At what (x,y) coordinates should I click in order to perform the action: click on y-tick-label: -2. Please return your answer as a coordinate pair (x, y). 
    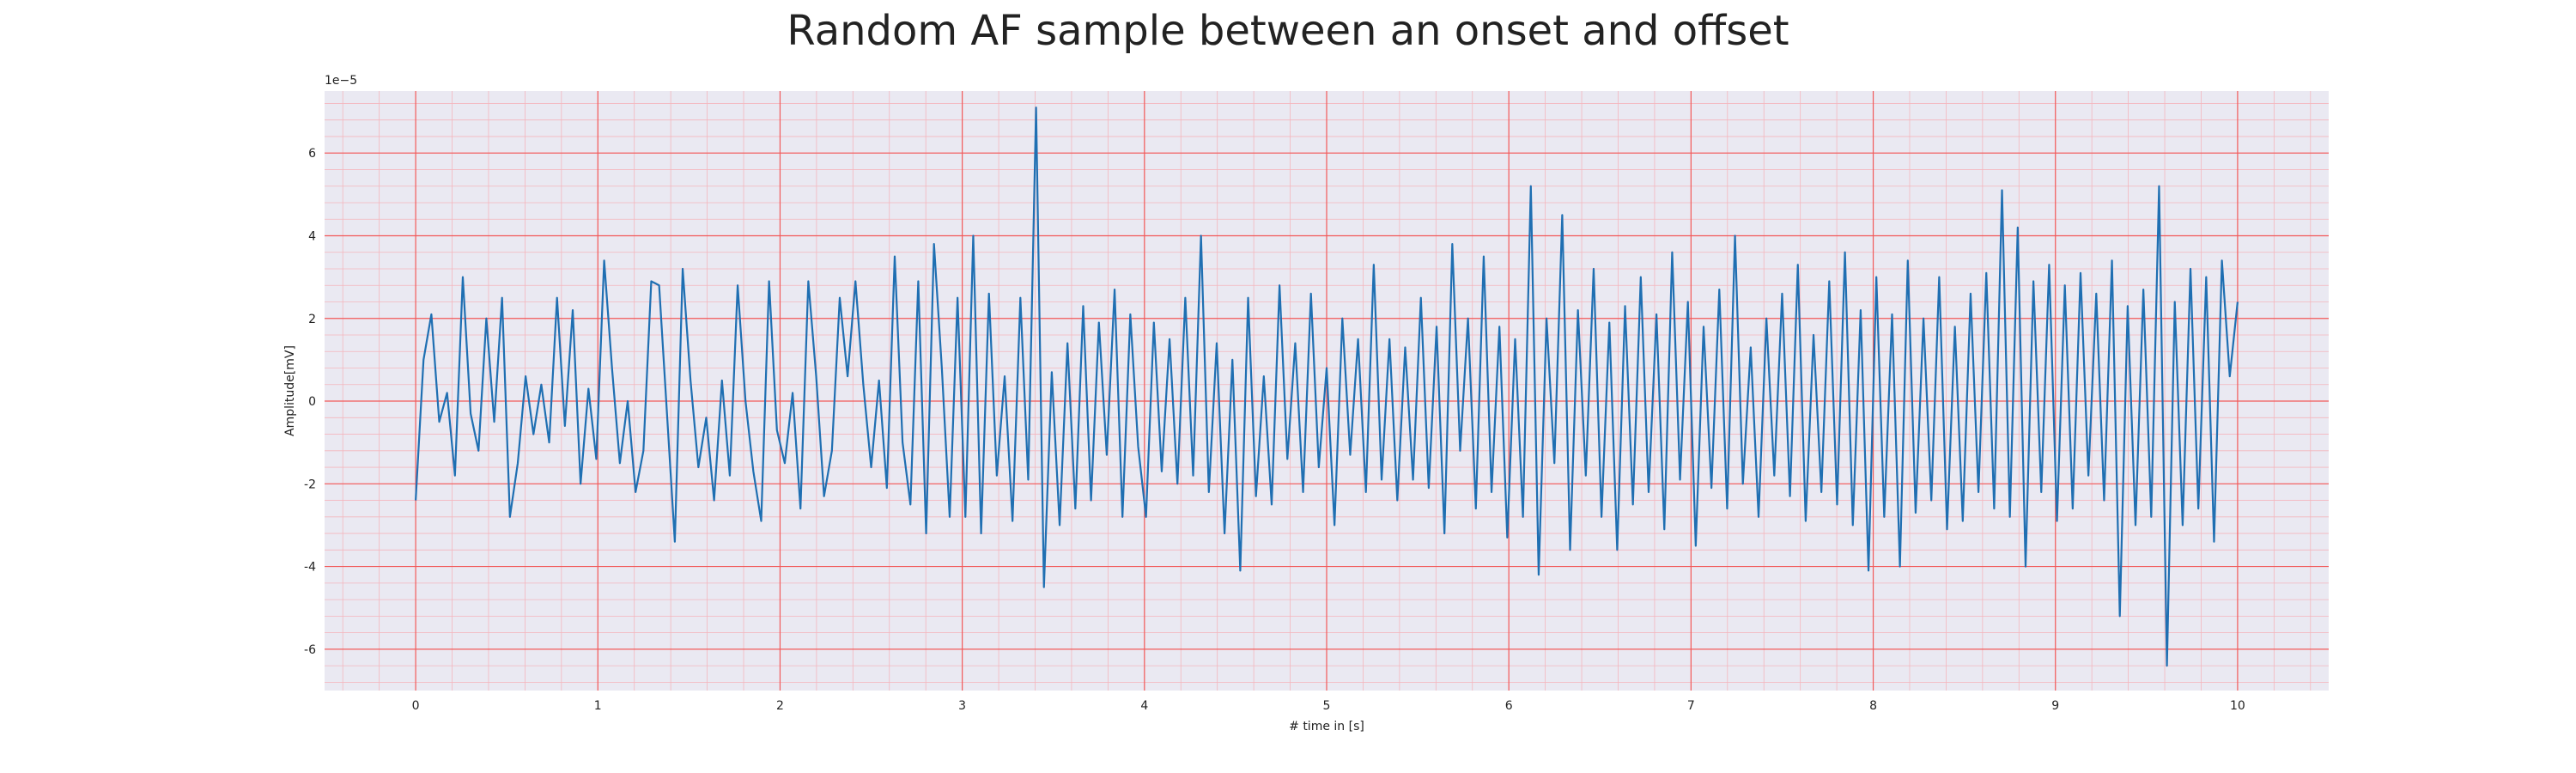
    Looking at the image, I should click on (310, 485).